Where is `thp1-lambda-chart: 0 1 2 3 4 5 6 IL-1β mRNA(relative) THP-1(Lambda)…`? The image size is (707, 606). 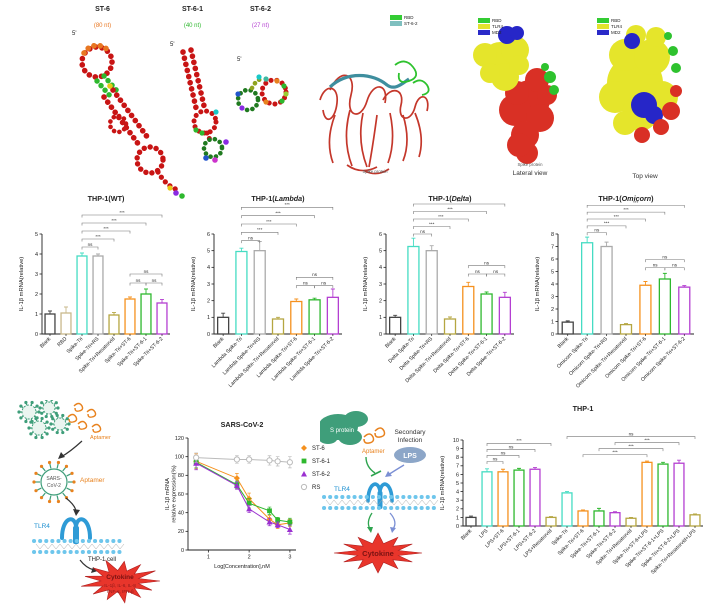 thp1-lambda-chart: 0 1 2 3 4 5 6 IL-1β mRNA(relative) THP-1(Lambda)… is located at coordinates (266, 291).